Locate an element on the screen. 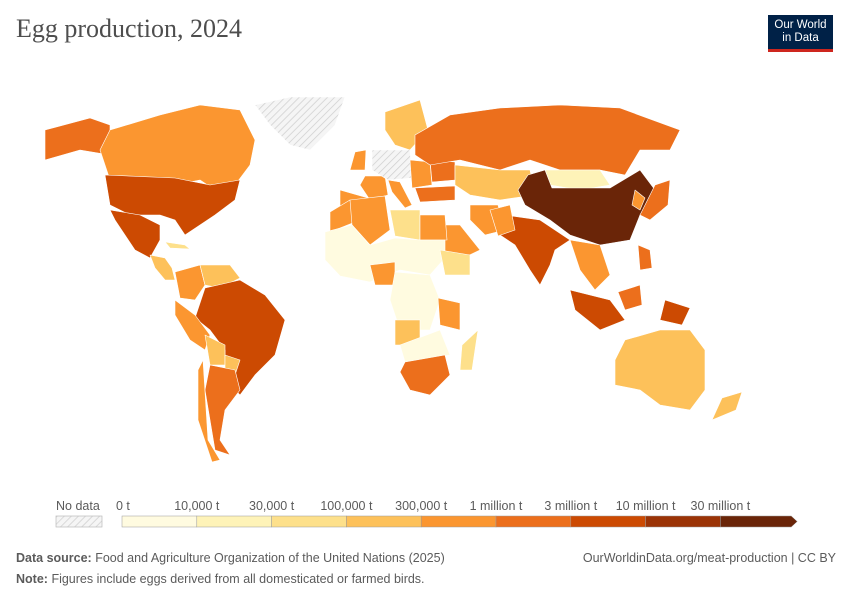 This screenshot has height=600, width=850. country-egypt is located at coordinates (433, 227).